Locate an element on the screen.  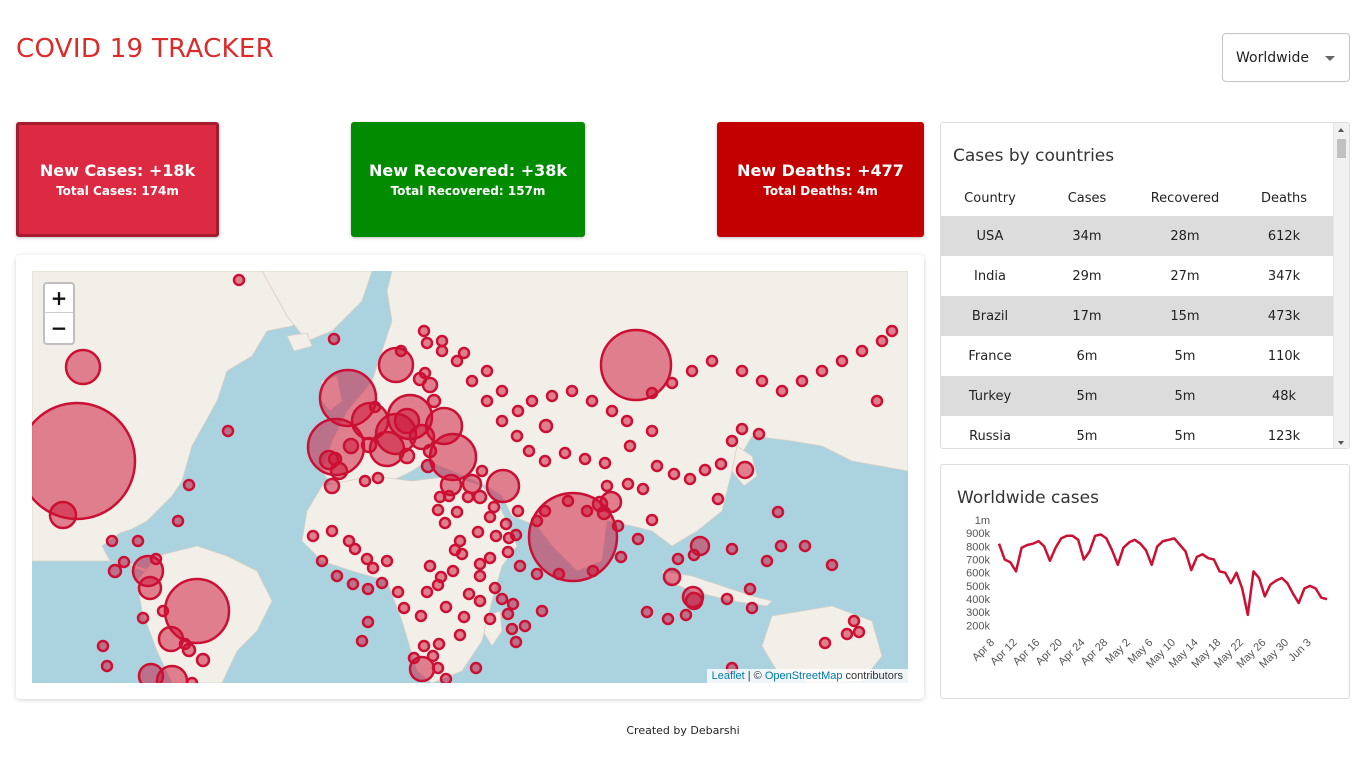
deaths-card: New Deaths: +477 Total Deaths: 4m is located at coordinates (820, 179).